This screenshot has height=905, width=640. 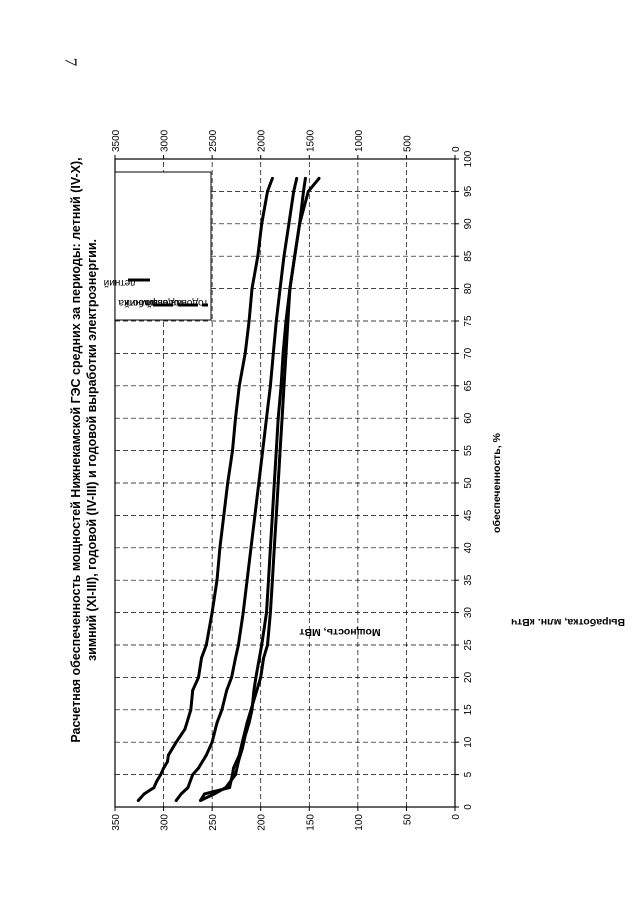 What do you see at coordinates (468, 256) in the screenshot?
I see `x-tick-label: 85` at bounding box center [468, 256].